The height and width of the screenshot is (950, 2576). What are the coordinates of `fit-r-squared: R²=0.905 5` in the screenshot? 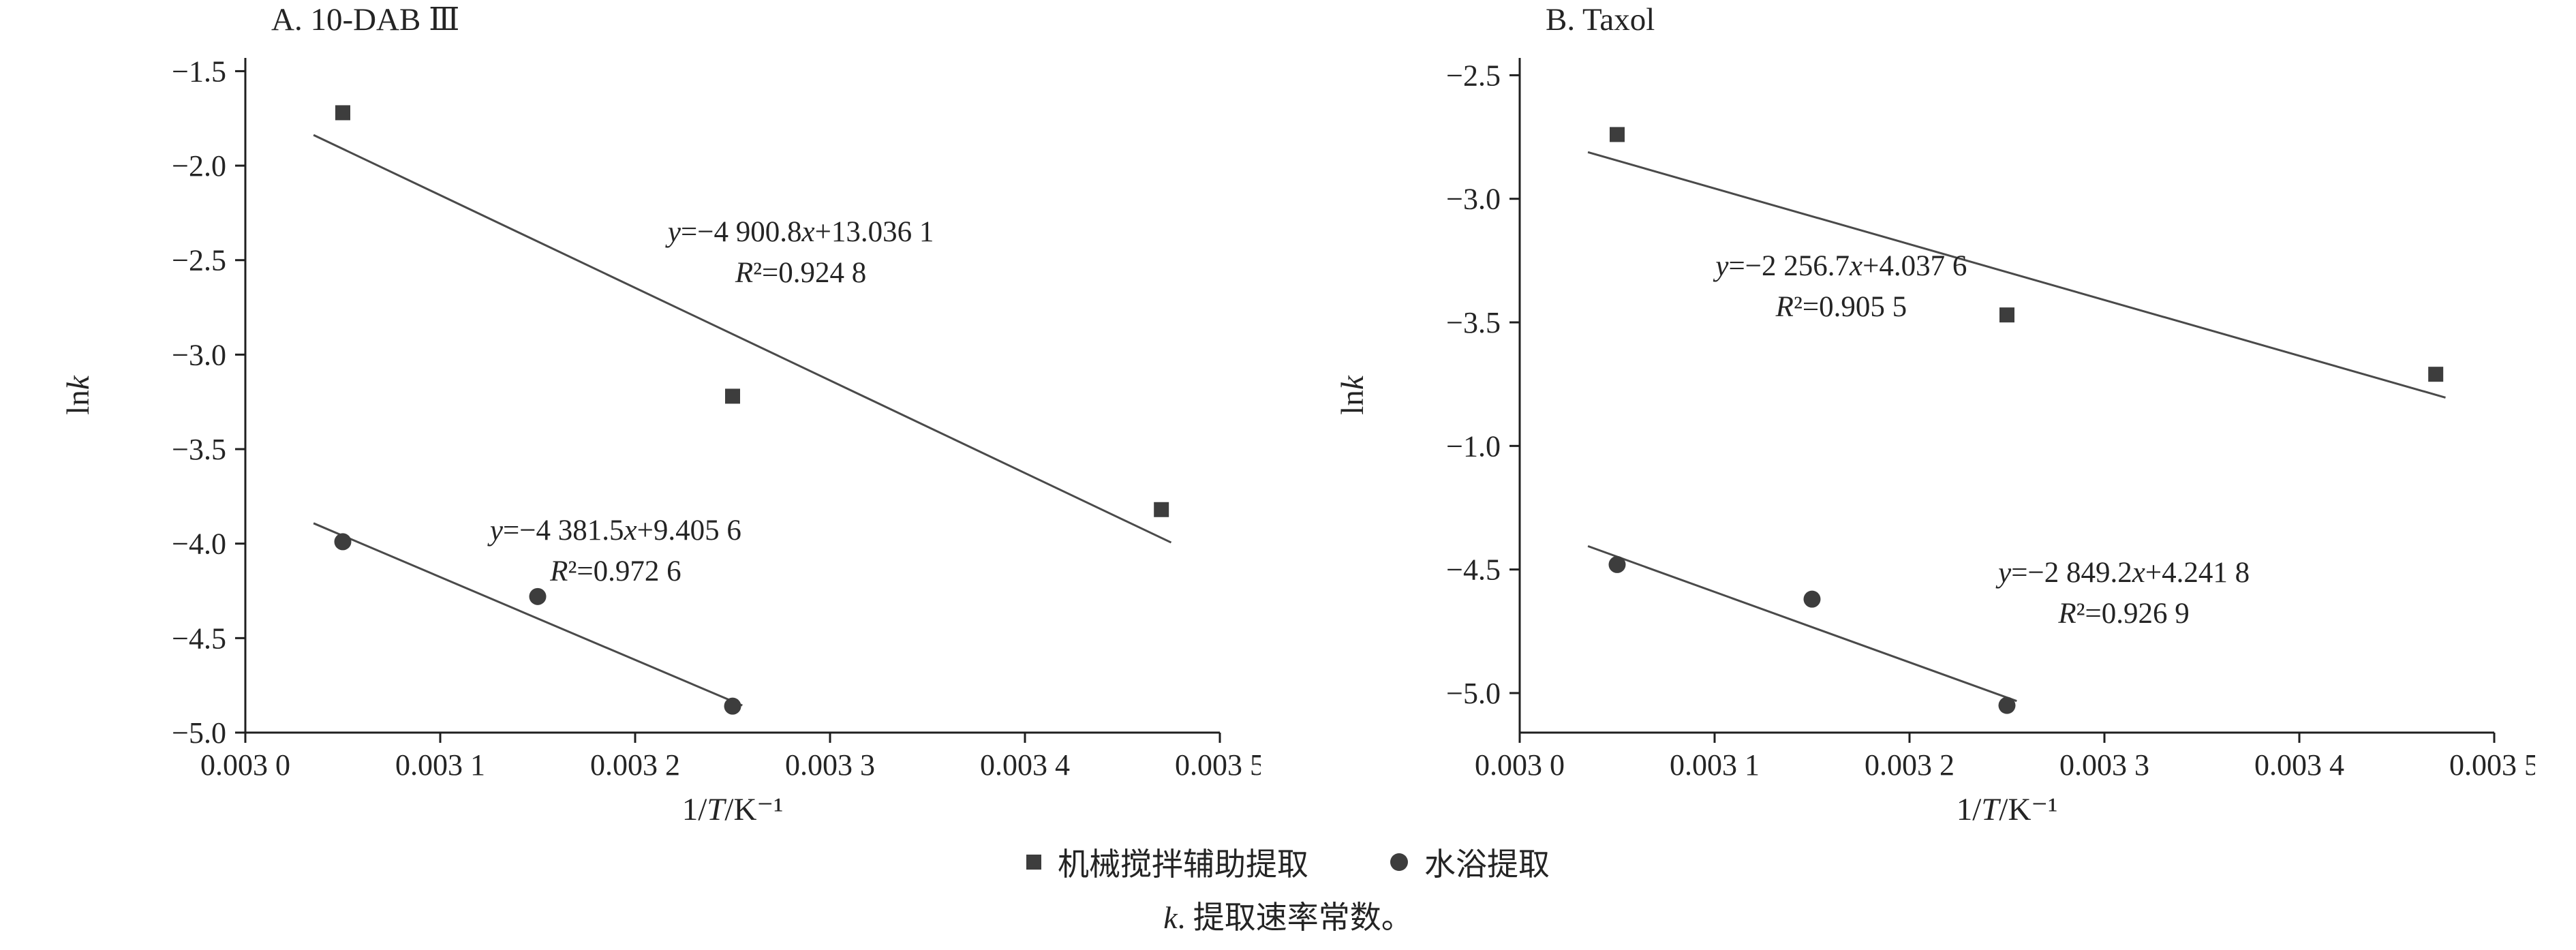 It's located at (1841, 307).